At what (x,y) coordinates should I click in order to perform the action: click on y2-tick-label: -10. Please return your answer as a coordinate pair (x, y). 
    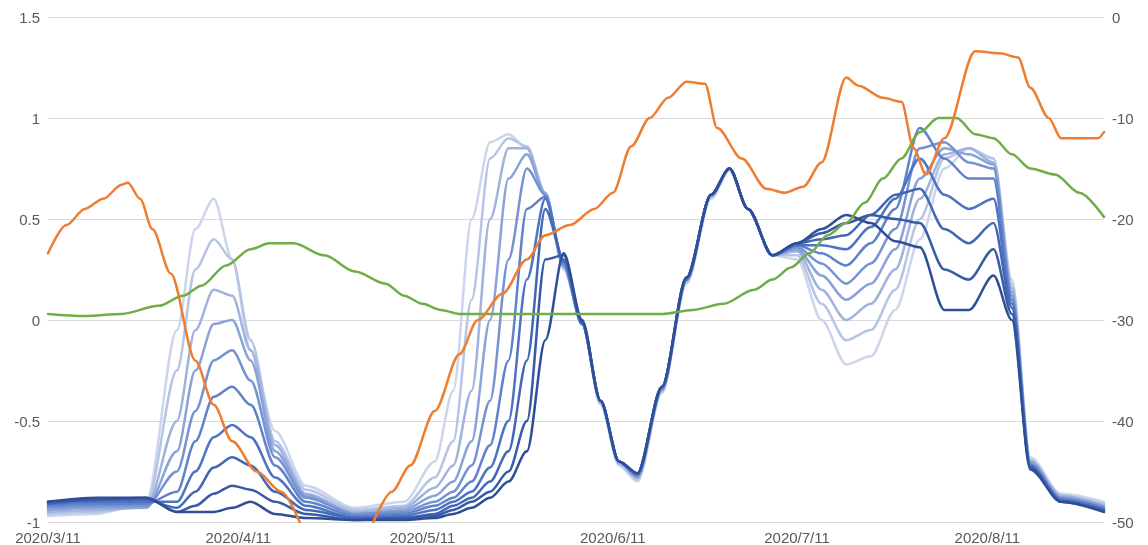
    Looking at the image, I should click on (1123, 118).